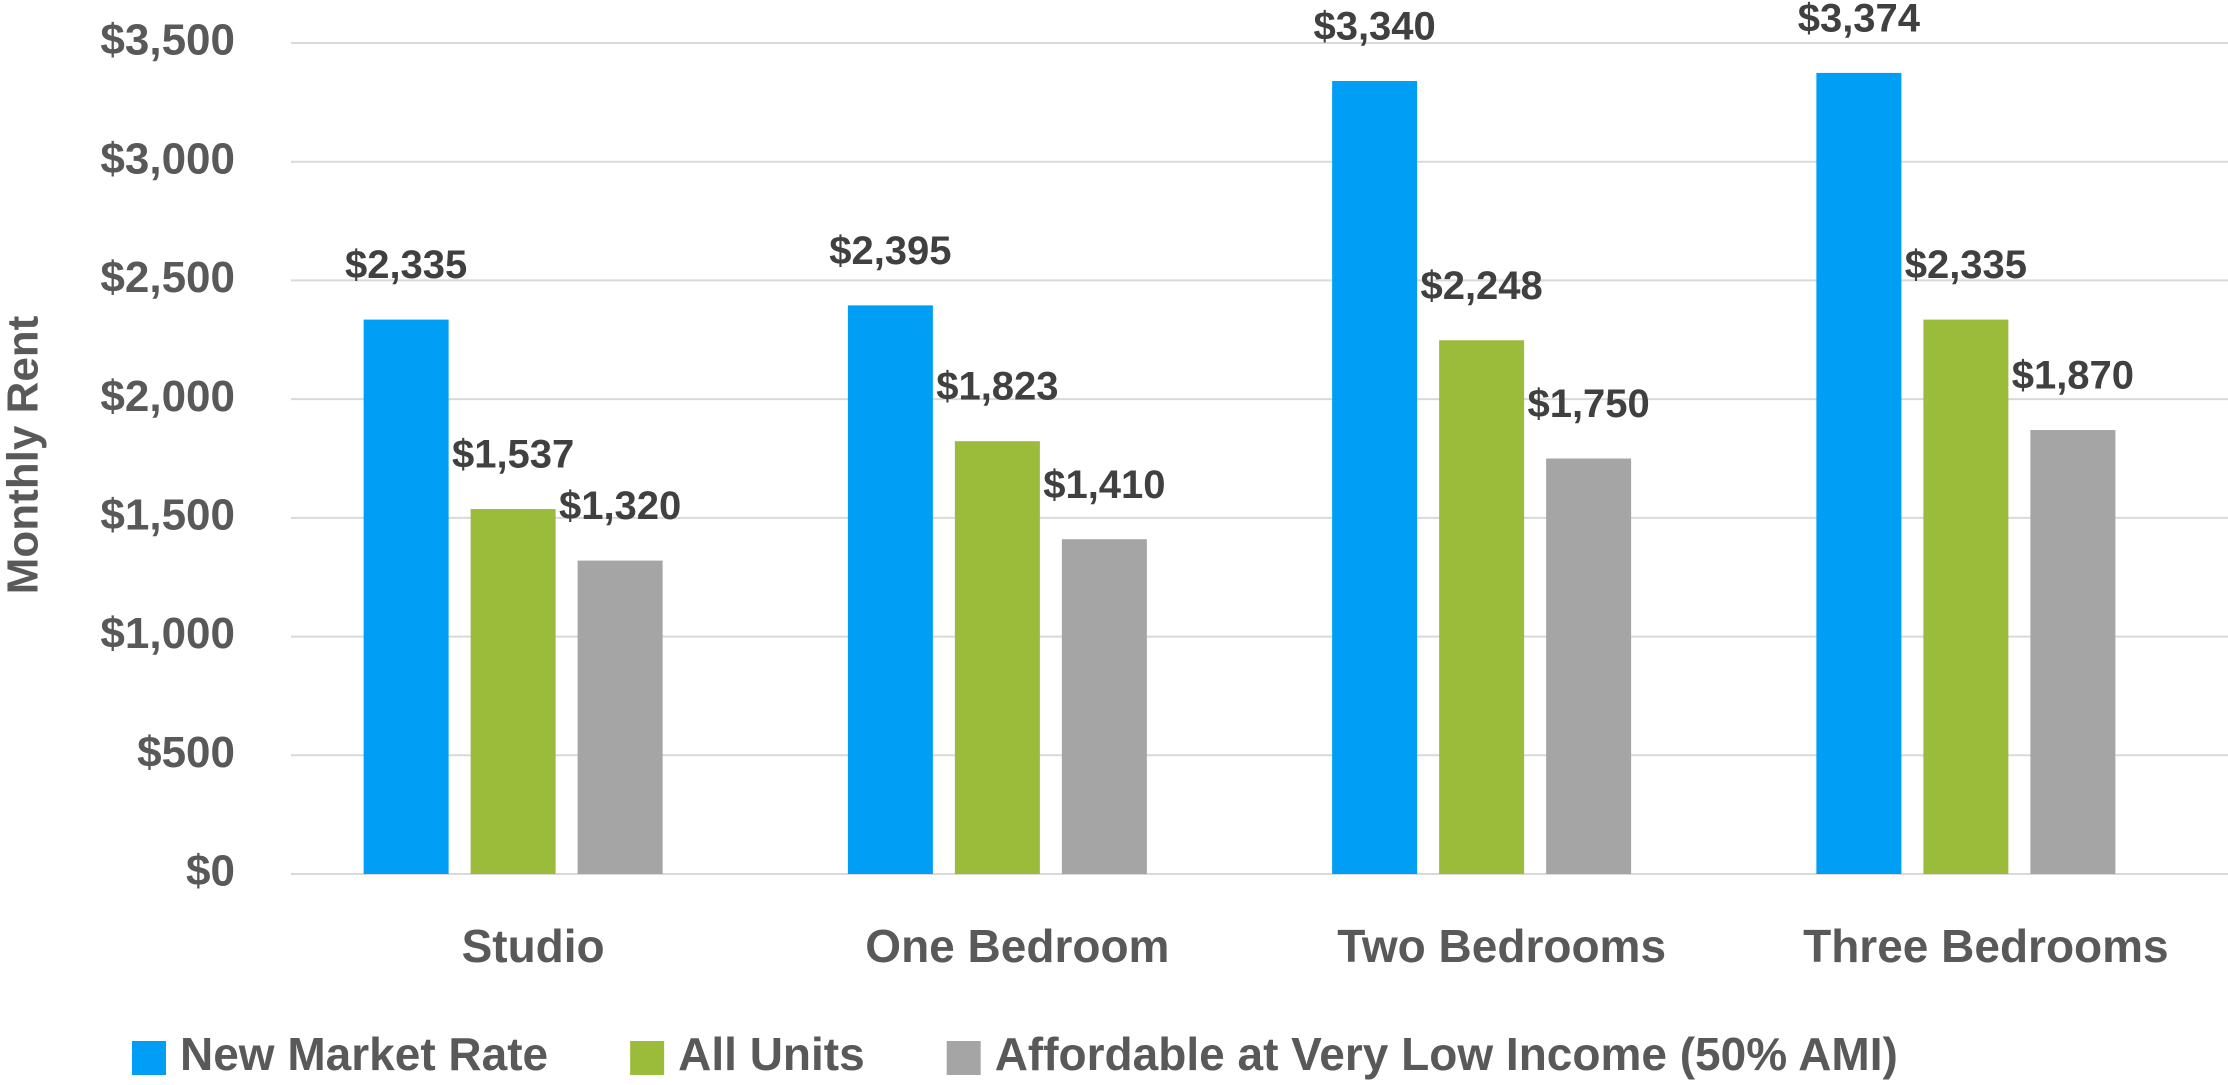 Image resolution: width=2228 pixels, height=1085 pixels. I want to click on value-label: $3,340, so click(1374, 27).